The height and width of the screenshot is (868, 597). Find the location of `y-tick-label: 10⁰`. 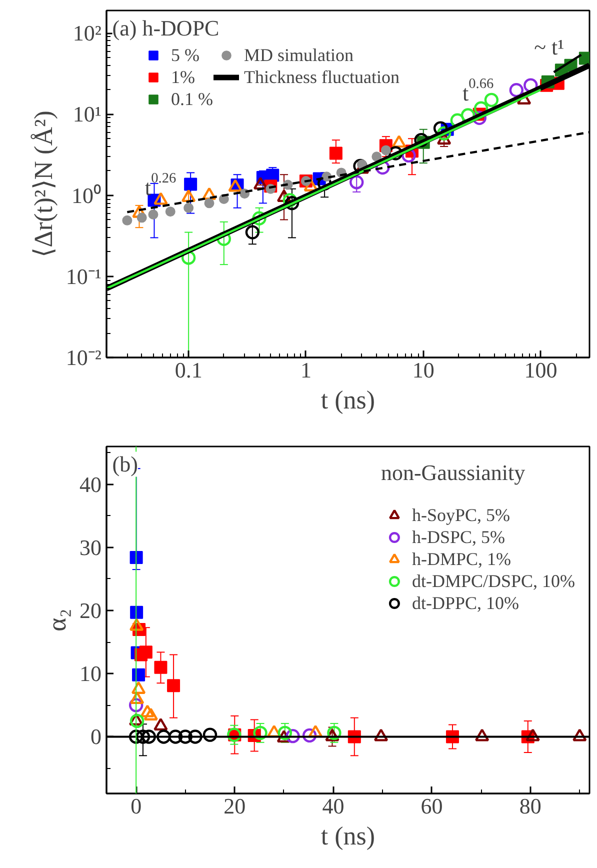

y-tick-label: 10⁰ is located at coordinates (87, 195).